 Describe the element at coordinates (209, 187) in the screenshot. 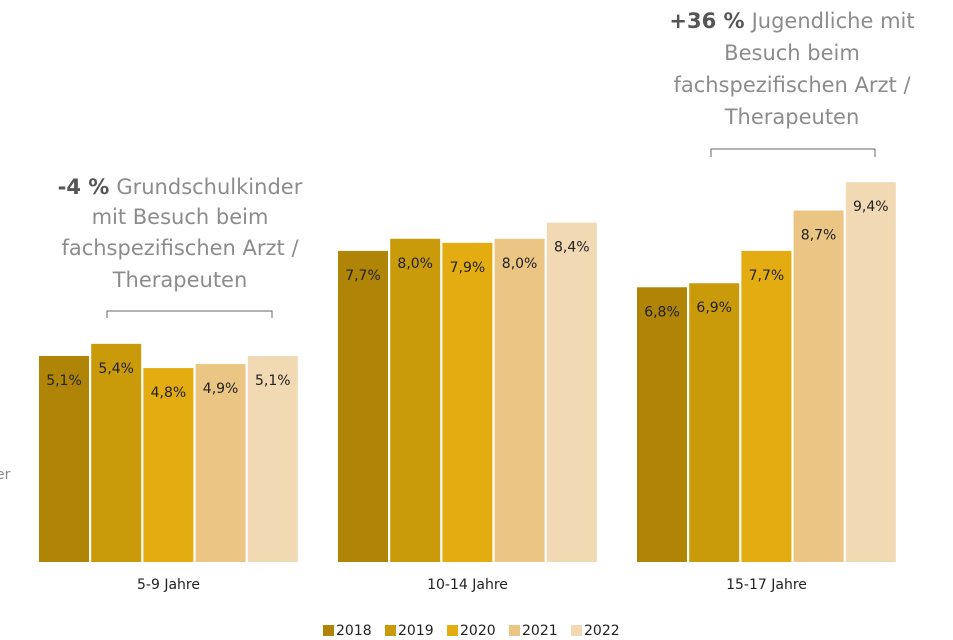

I see `annotation-text: Grundschulkinder` at that location.